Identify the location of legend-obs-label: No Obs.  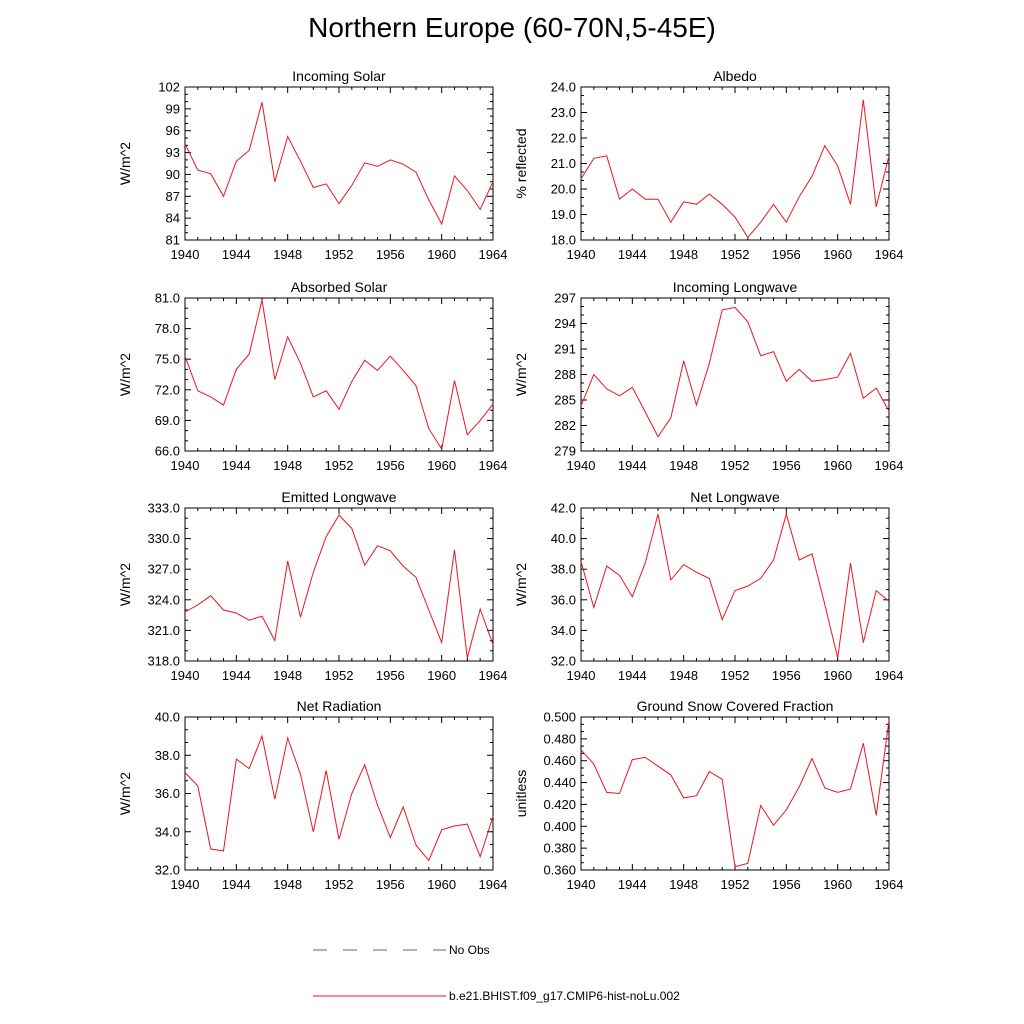
(469, 950).